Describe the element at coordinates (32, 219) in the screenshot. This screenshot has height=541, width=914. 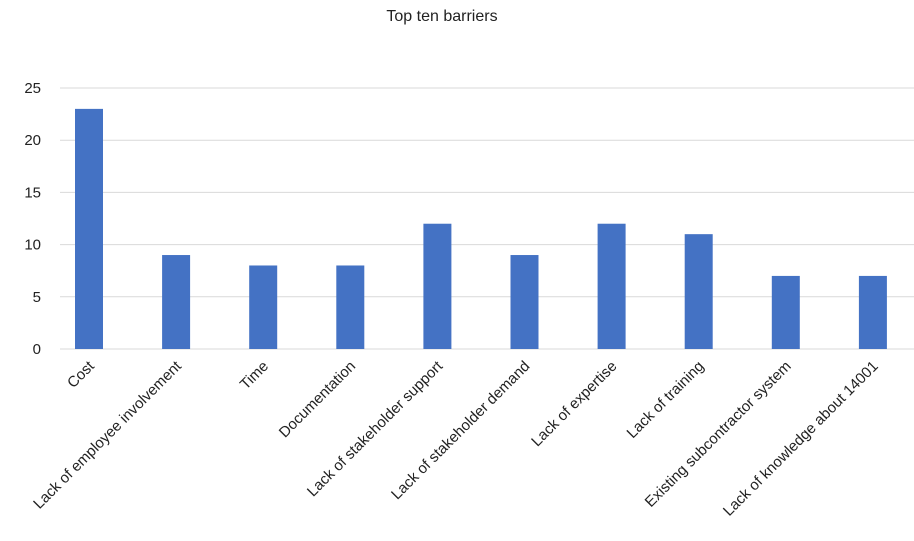
I see `y-axis-ticks: 0 5 10 15 20 25` at that location.